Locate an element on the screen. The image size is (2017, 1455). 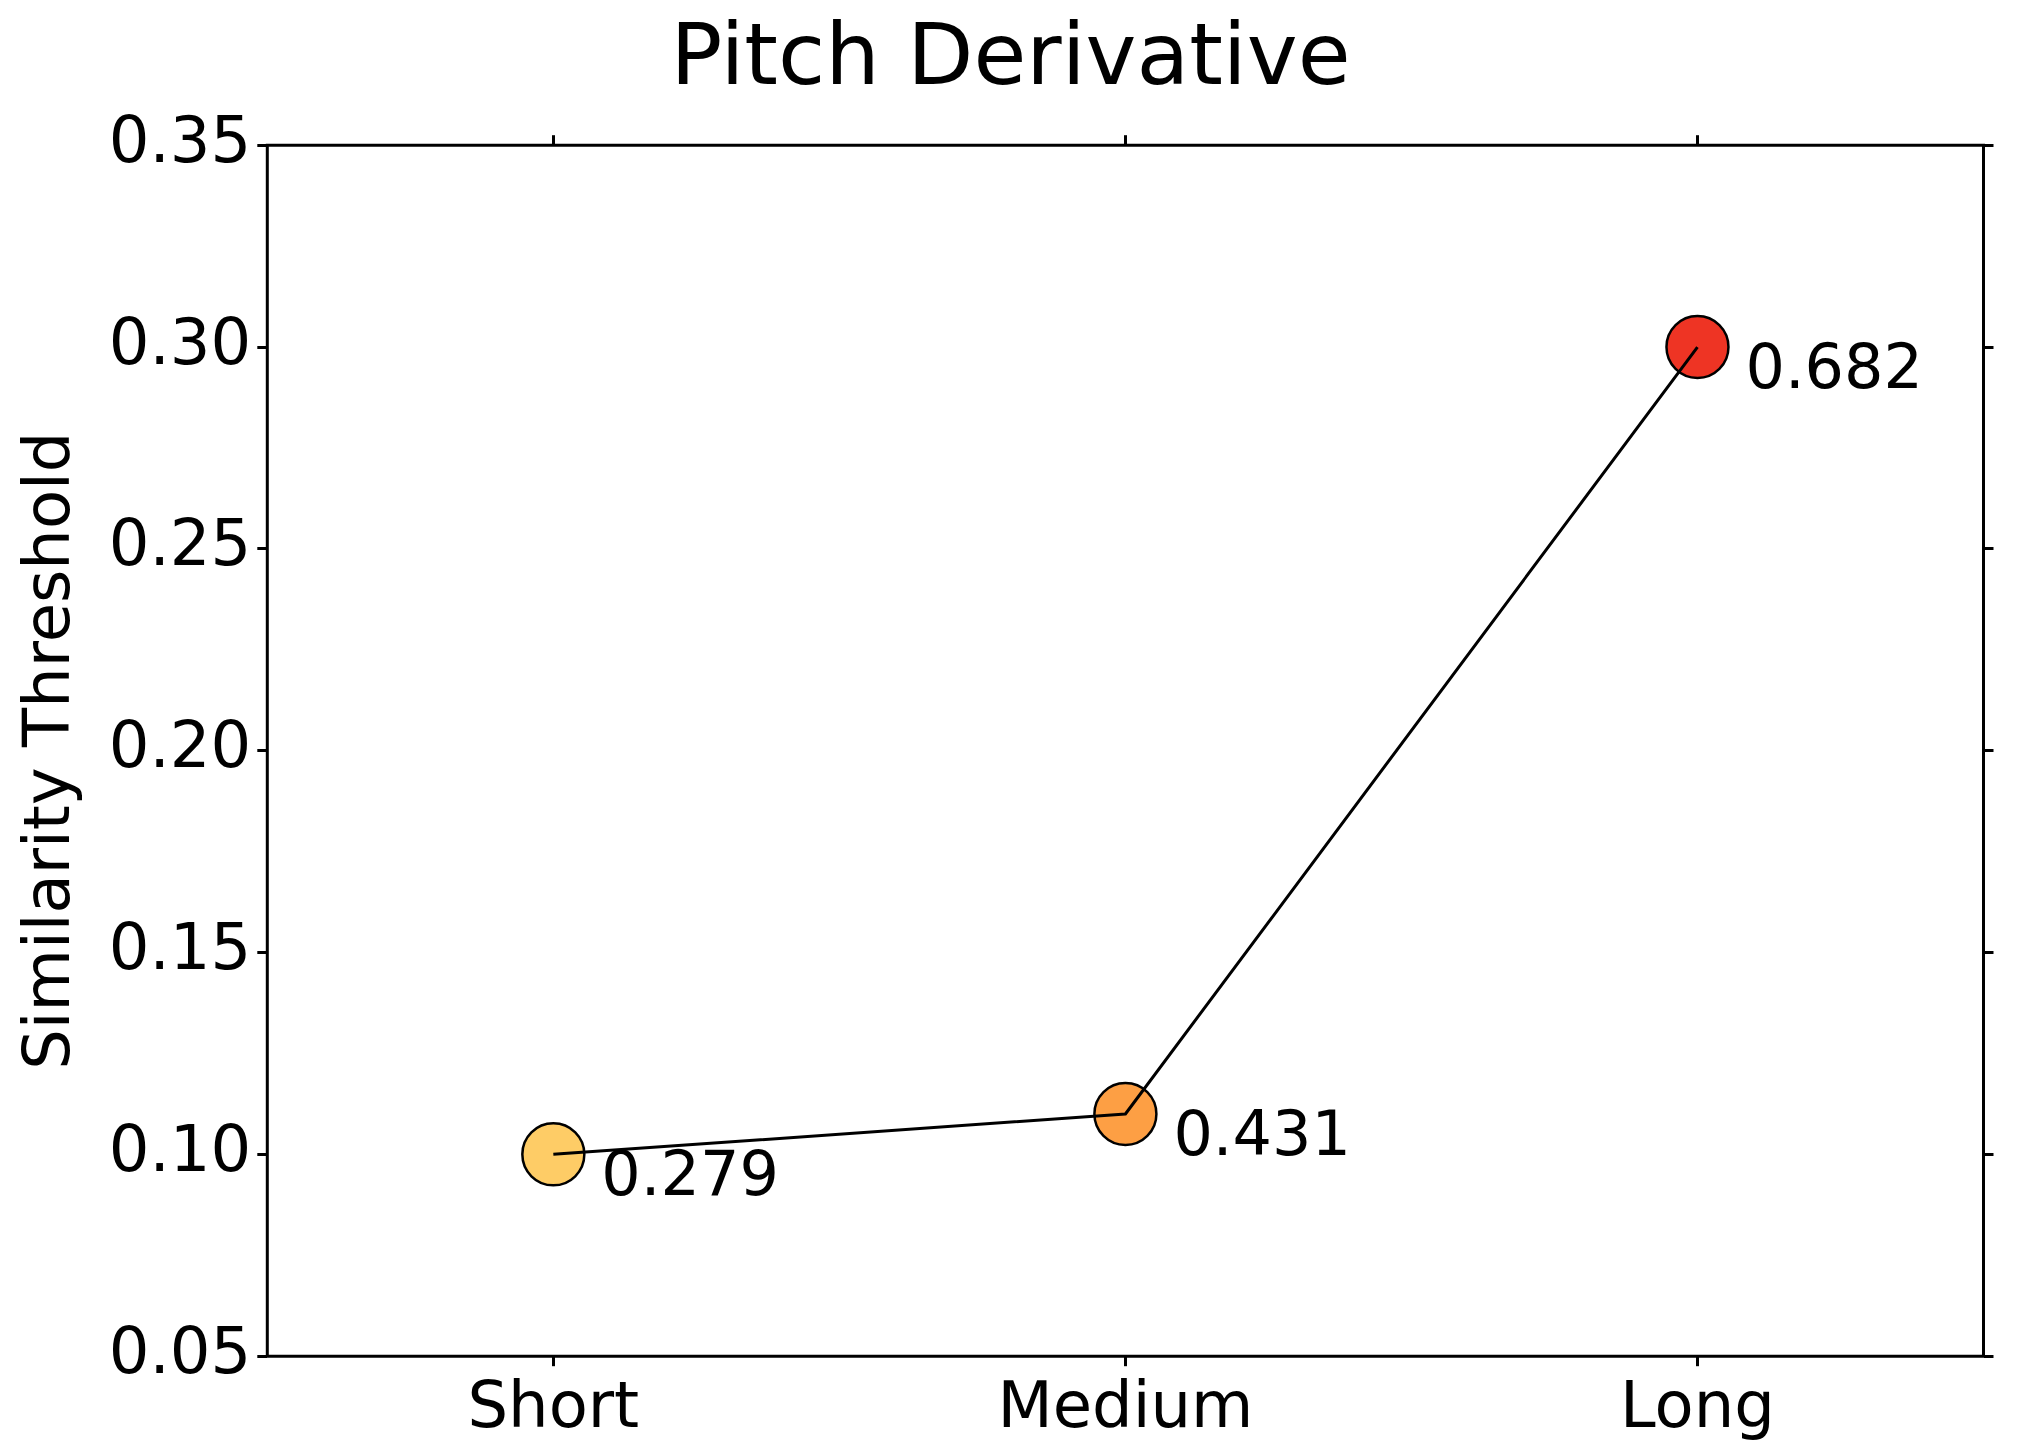
y-tick-label: 0.20 is located at coordinates (180, 745).